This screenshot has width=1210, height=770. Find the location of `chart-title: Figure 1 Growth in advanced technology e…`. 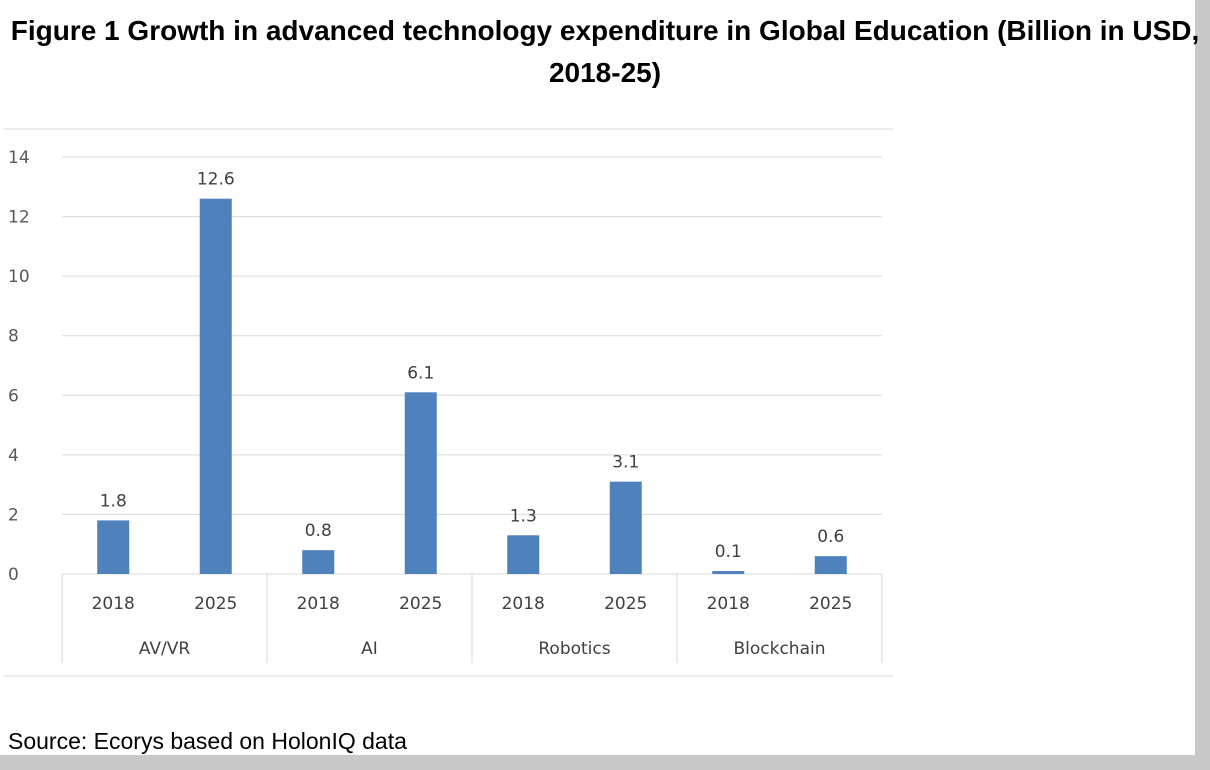

chart-title: Figure 1 Growth in advanced technology e… is located at coordinates (605, 51).